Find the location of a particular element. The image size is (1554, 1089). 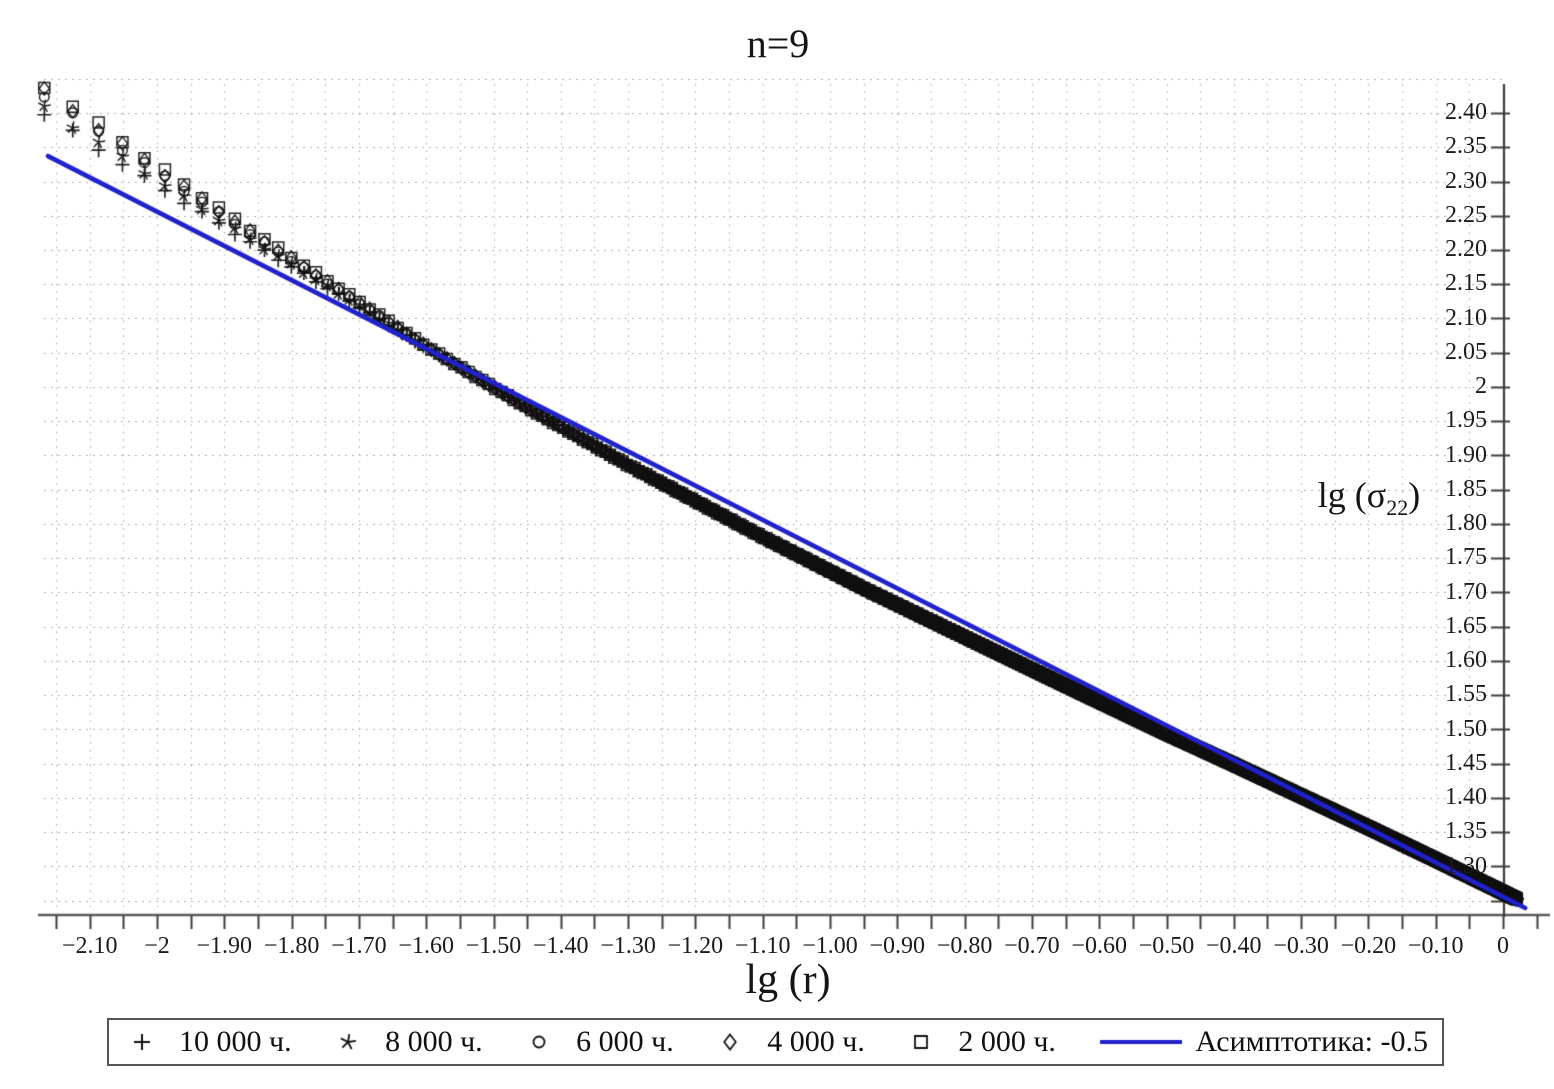

y-tick-label: 1.90 is located at coordinates (1466, 454).